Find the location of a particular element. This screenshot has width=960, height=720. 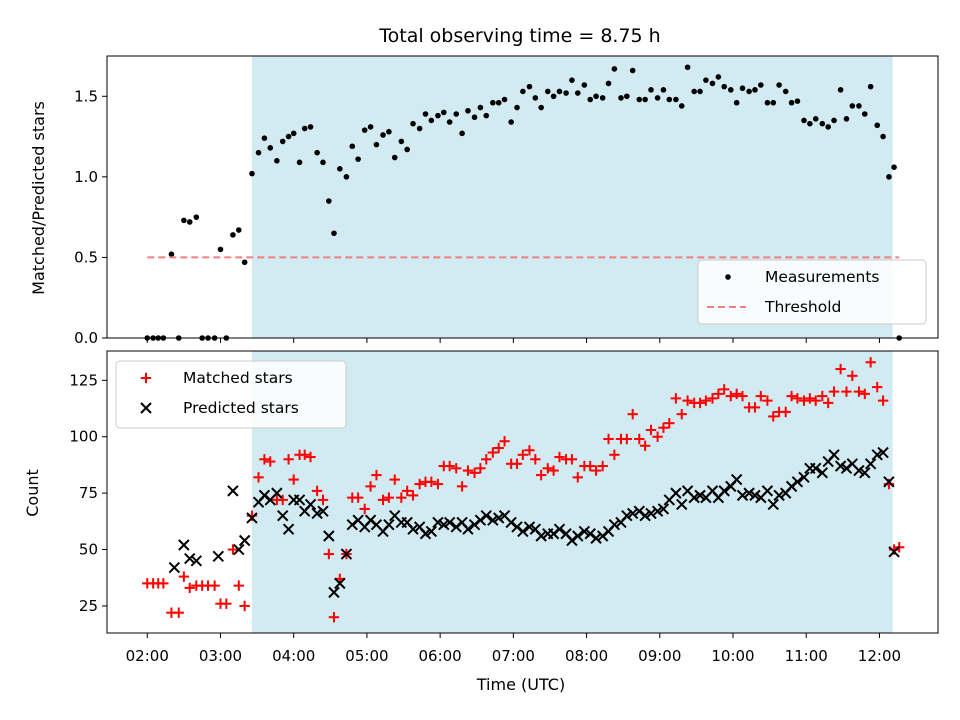

legend-label: Threshold is located at coordinates (802, 307).